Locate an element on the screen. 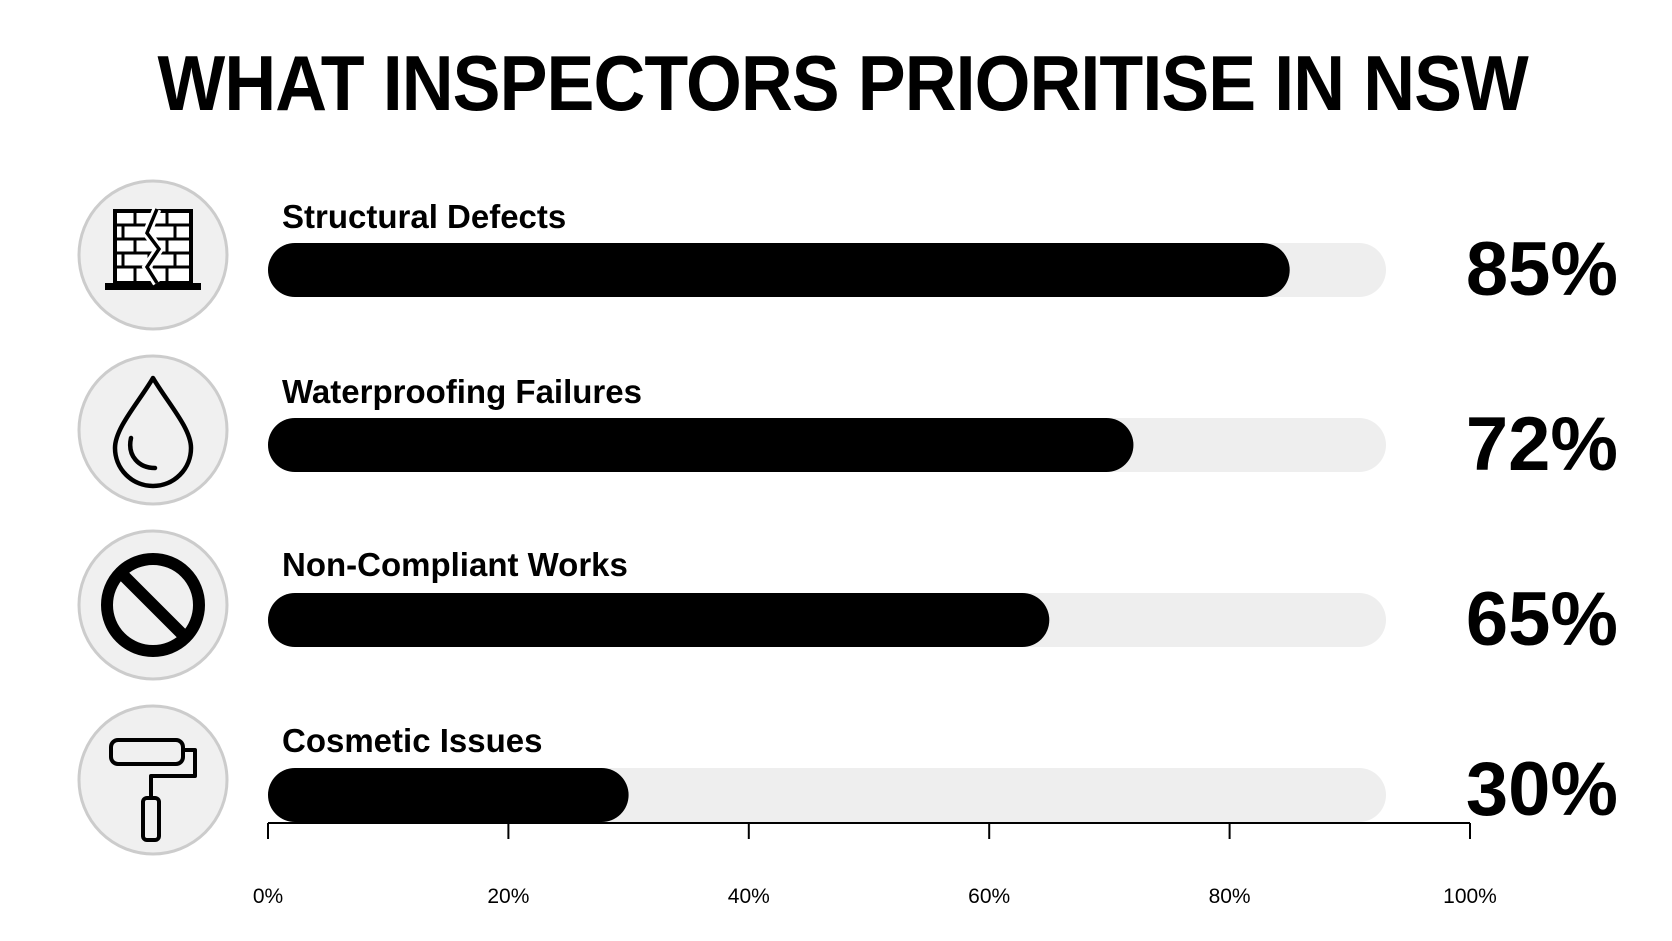 The height and width of the screenshot is (941, 1672). category-label: Cosmetic Issues is located at coordinates (412, 740).